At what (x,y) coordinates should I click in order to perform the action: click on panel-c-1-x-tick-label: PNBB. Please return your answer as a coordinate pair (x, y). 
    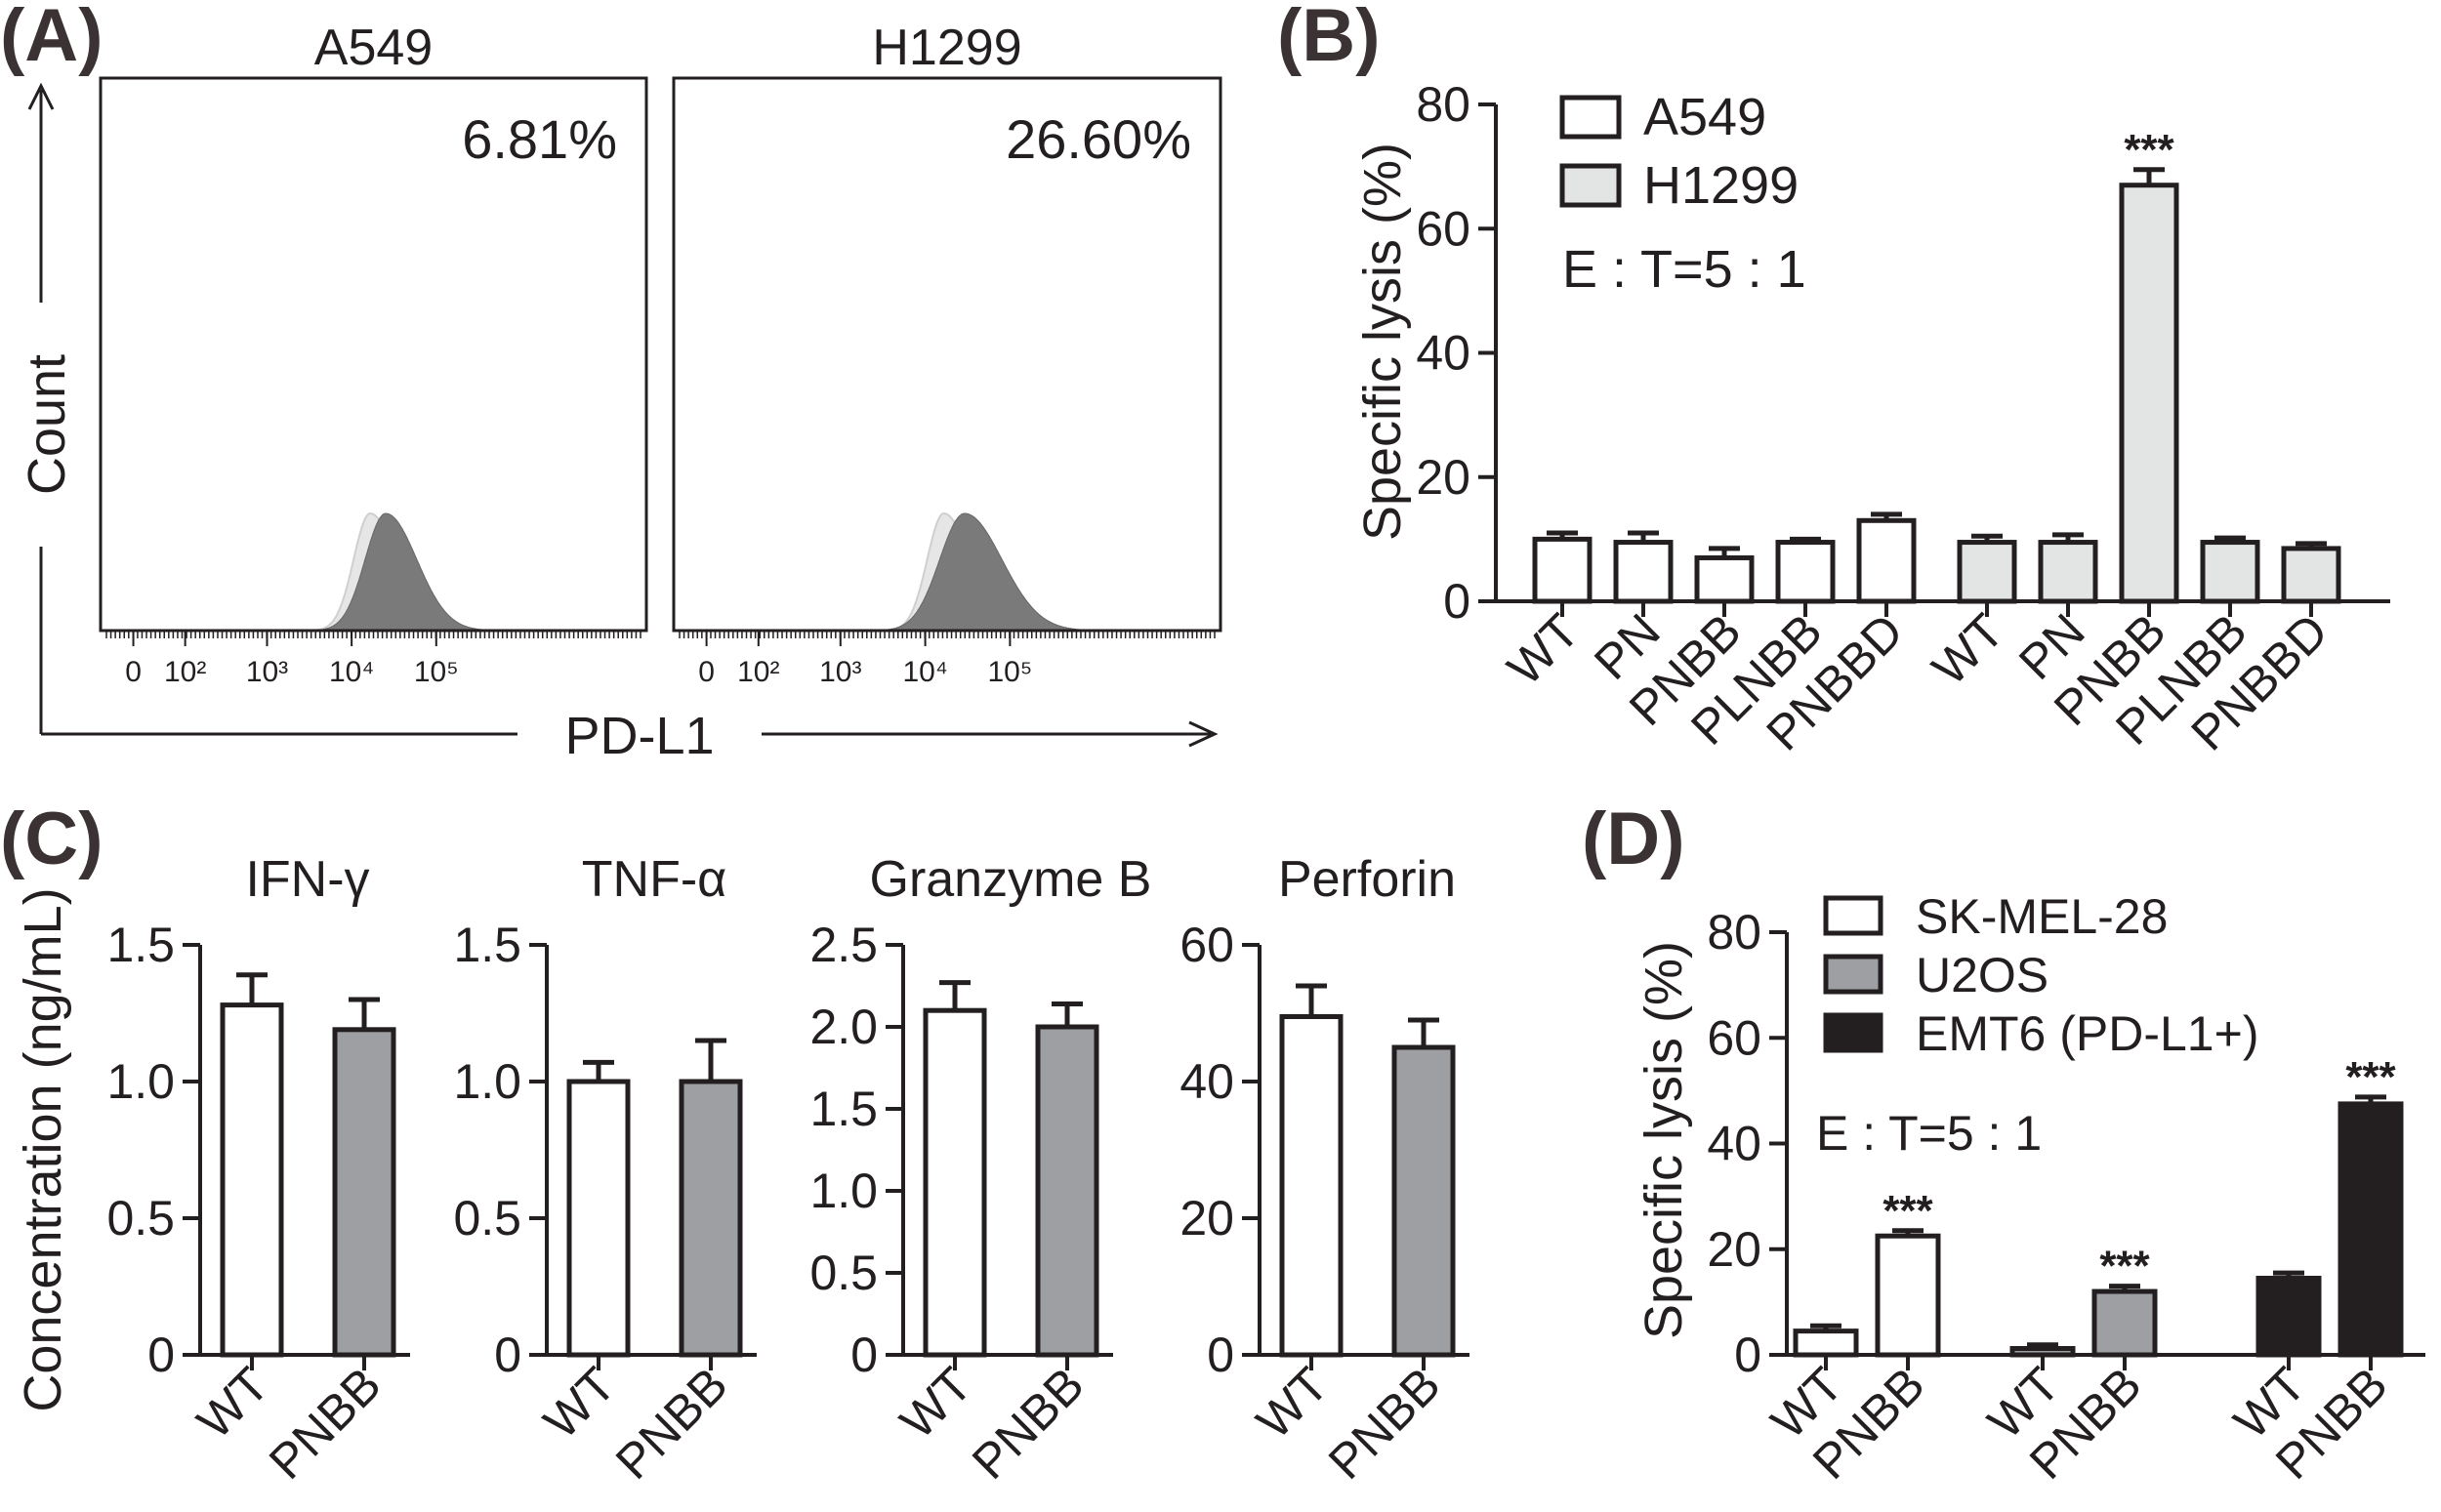
    Looking at the image, I should click on (672, 1424).